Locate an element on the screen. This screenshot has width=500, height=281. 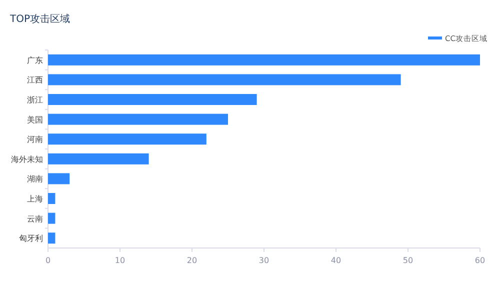
x-tick-label: 30 is located at coordinates (264, 260).